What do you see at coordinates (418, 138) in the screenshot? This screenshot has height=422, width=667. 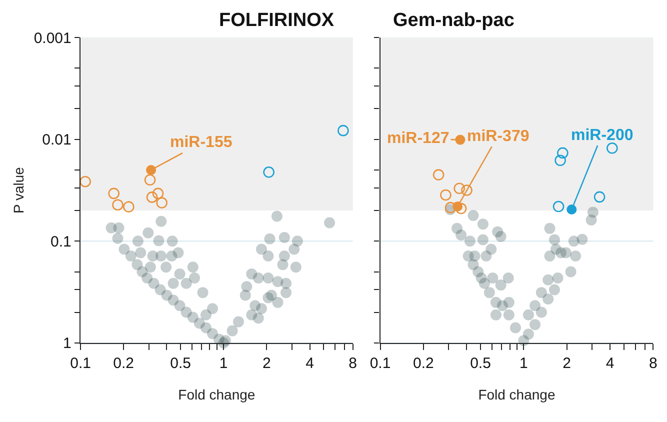 I see `annotation: miR-127` at bounding box center [418, 138].